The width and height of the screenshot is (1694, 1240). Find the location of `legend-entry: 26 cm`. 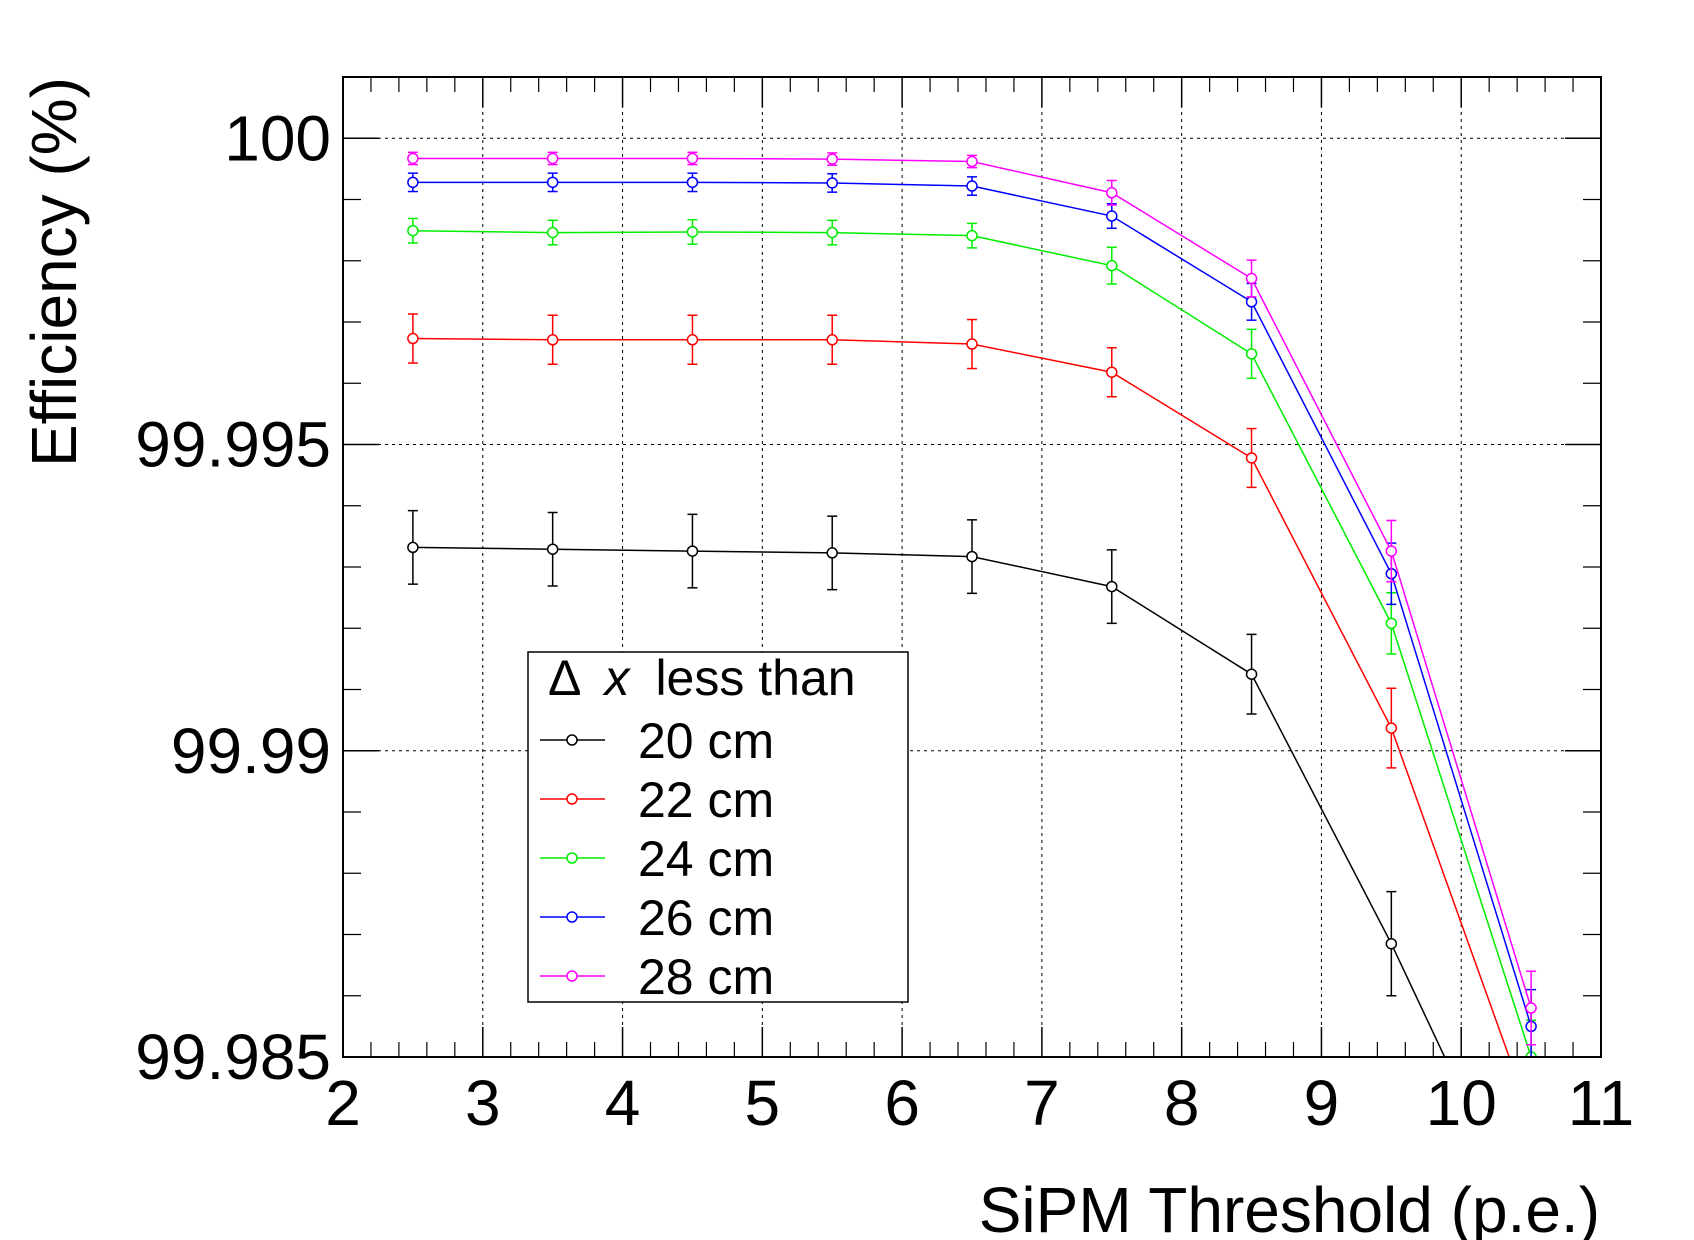

legend-entry: 26 cm is located at coordinates (657, 918).